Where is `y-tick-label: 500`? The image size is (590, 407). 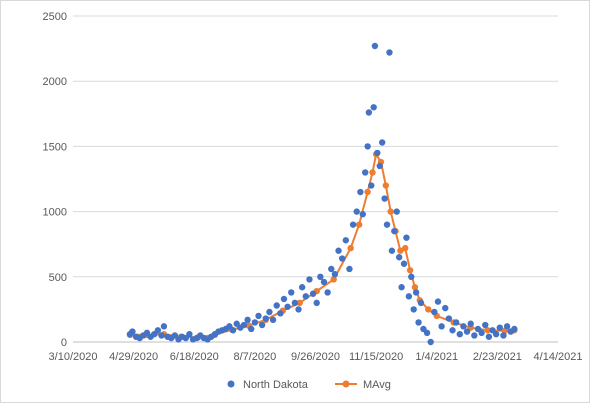 y-tick-label: 500 is located at coordinates (58, 278).